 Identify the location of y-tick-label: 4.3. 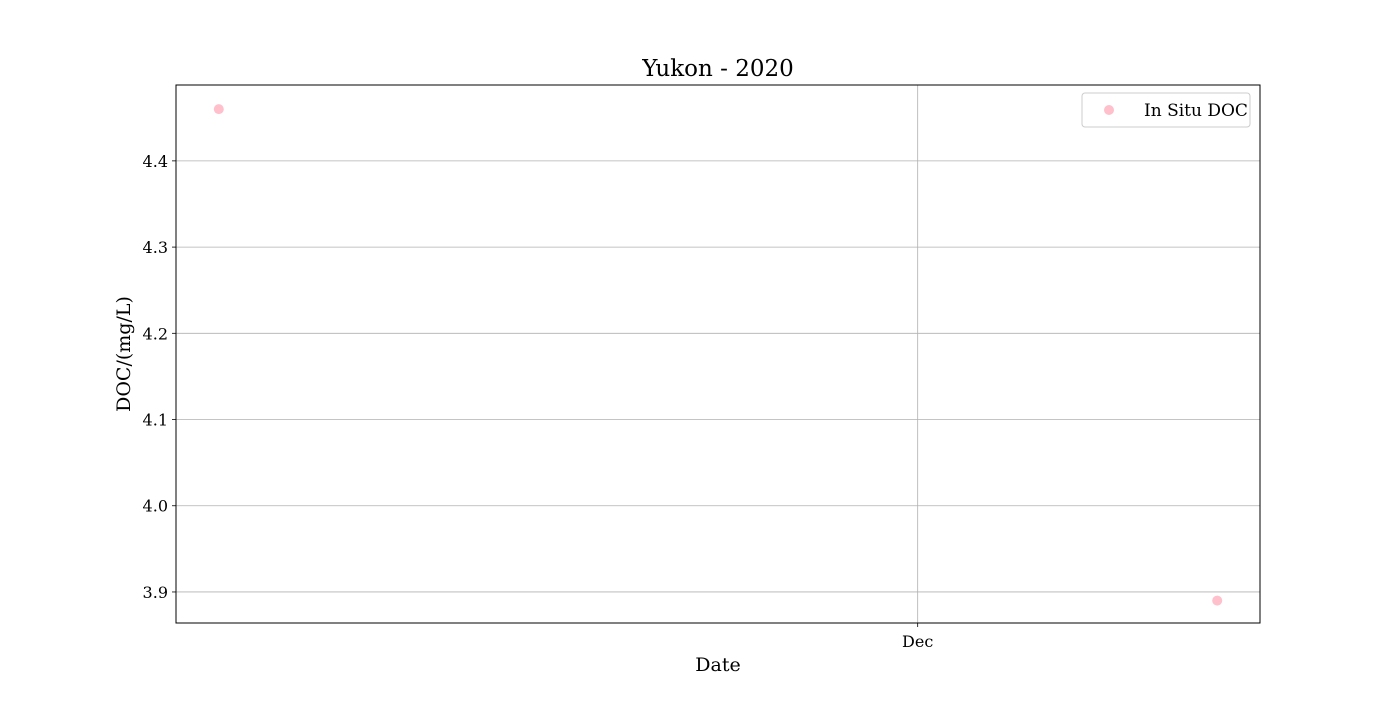
(155, 247).